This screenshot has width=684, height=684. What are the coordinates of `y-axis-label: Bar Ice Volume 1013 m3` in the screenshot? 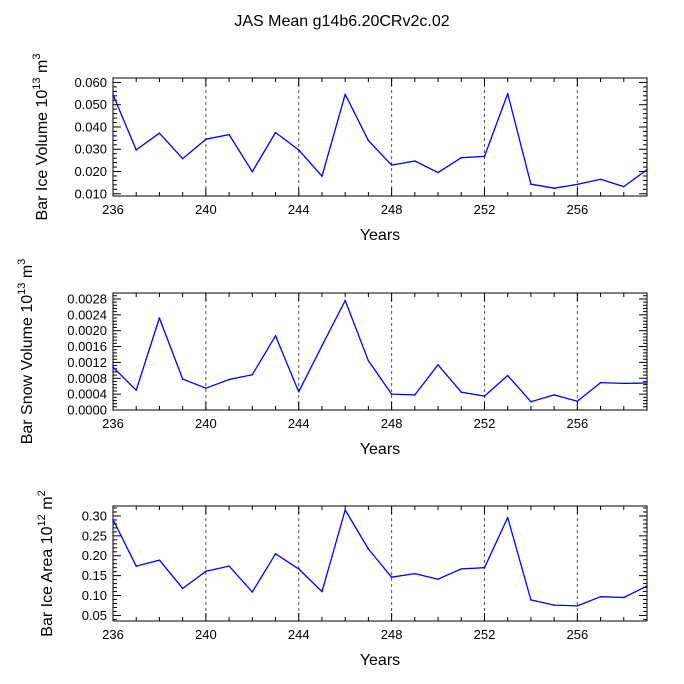 It's located at (41, 137).